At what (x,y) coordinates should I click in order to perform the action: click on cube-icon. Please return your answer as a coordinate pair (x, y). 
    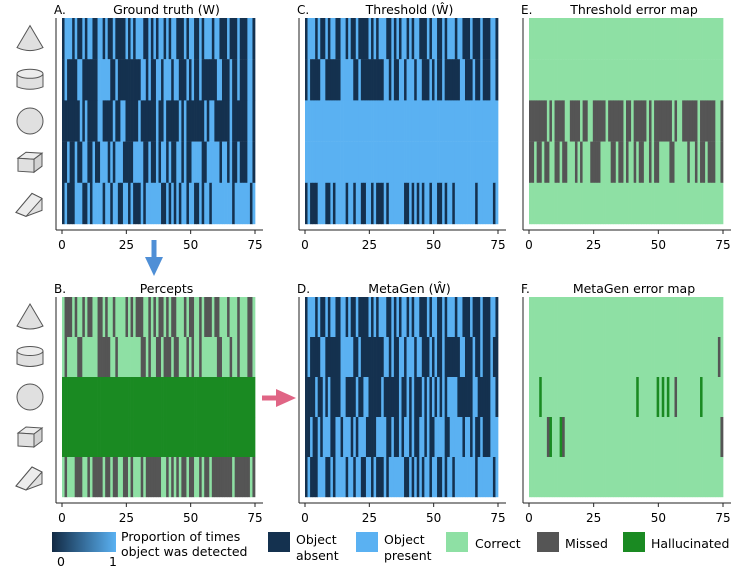
    Looking at the image, I should click on (30, 162).